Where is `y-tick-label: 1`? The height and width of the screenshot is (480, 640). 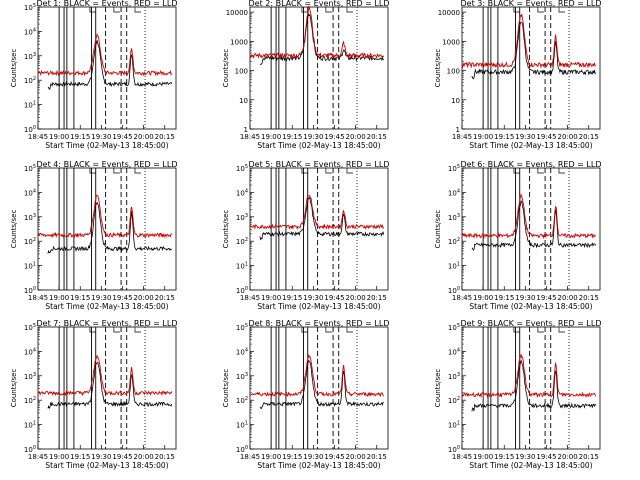
y-tick-label: 1 is located at coordinates (458, 130).